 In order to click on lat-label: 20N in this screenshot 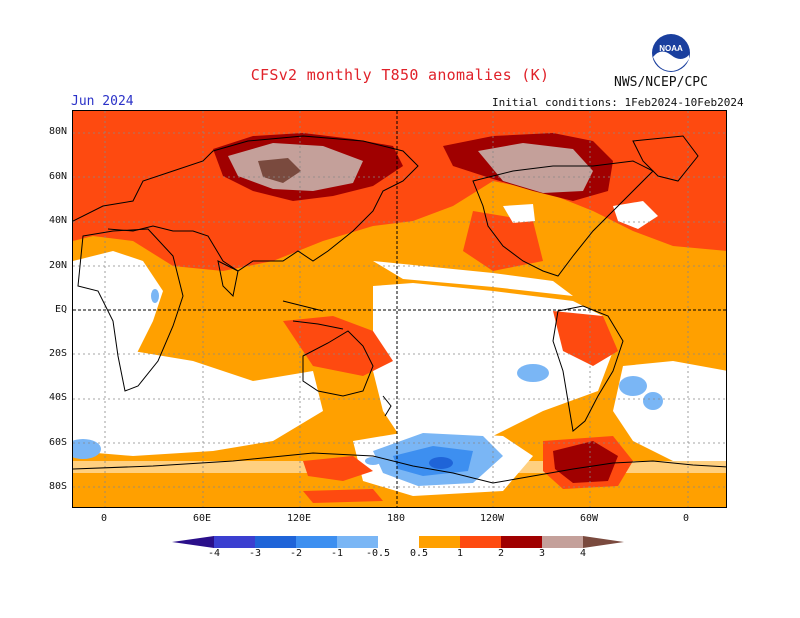, I will do `click(57, 265)`.